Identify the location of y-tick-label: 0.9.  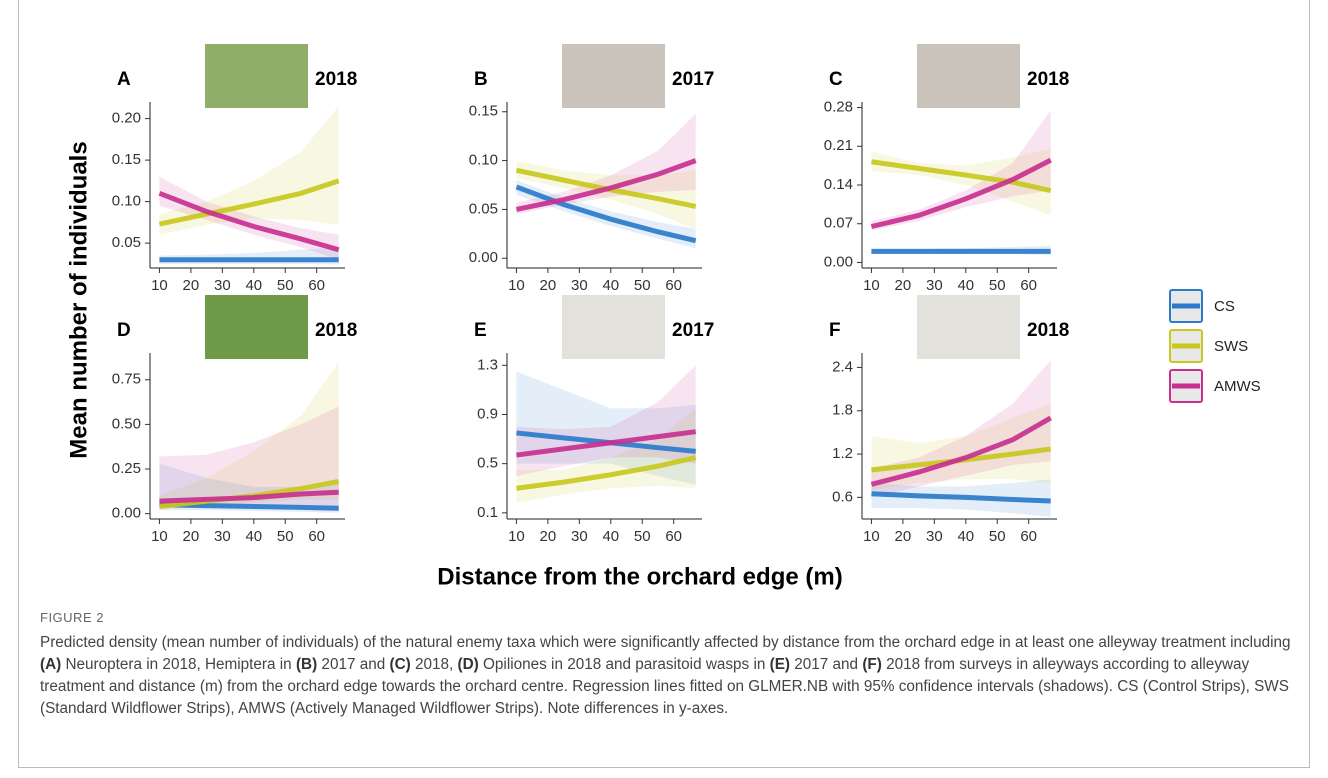
(487, 413).